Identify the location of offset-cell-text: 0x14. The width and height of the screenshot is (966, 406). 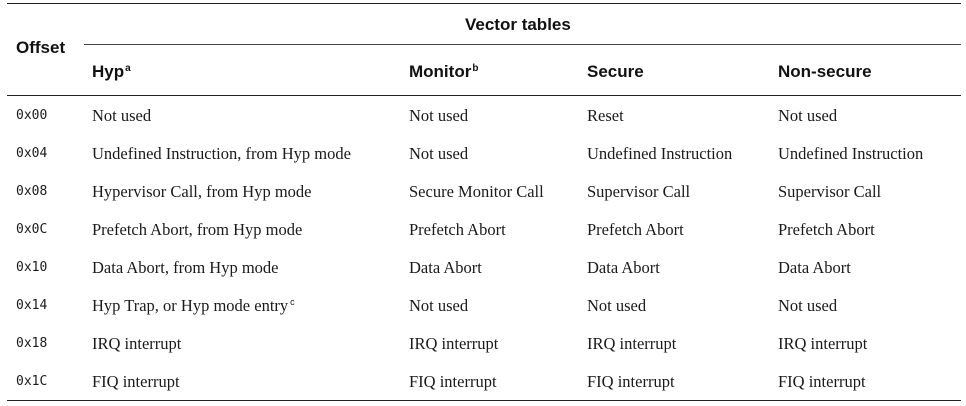
(32, 305).